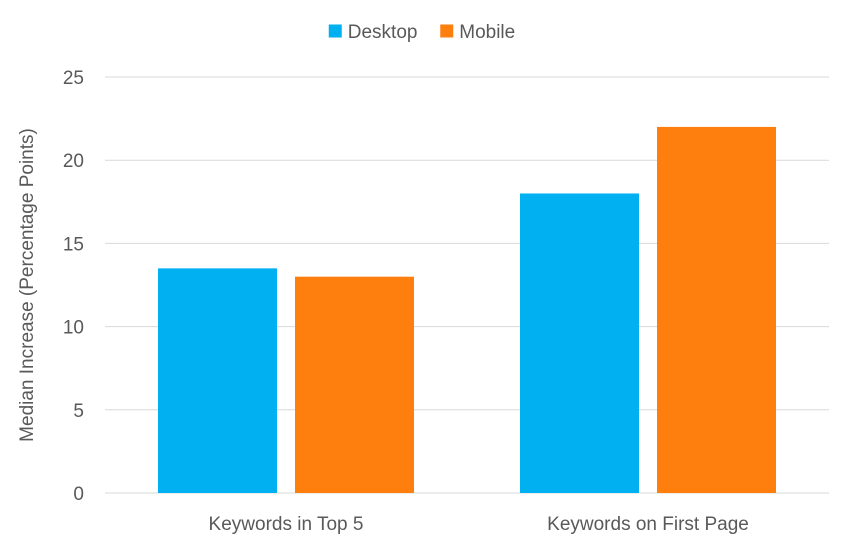 The image size is (852, 554). Describe the element at coordinates (78, 494) in the screenshot. I see `y-tick-label: 0` at that location.